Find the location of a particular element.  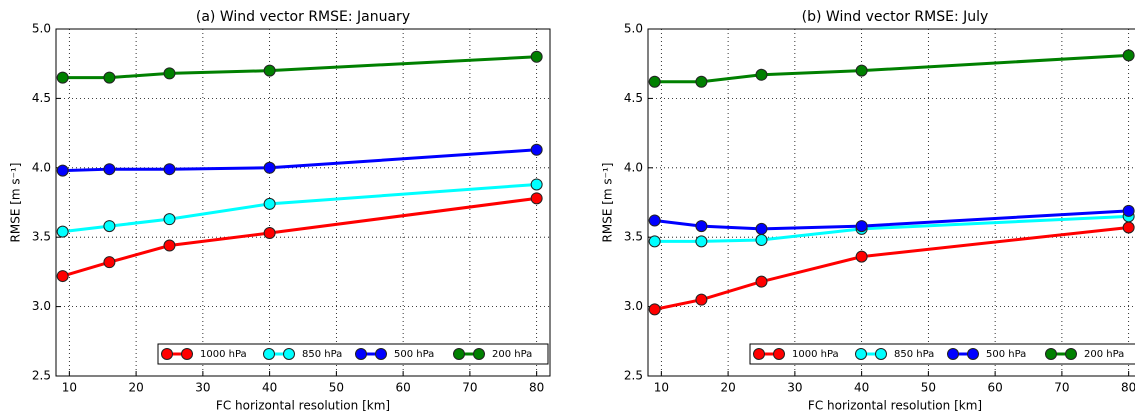

x-tick-label: 10 is located at coordinates (69, 388).